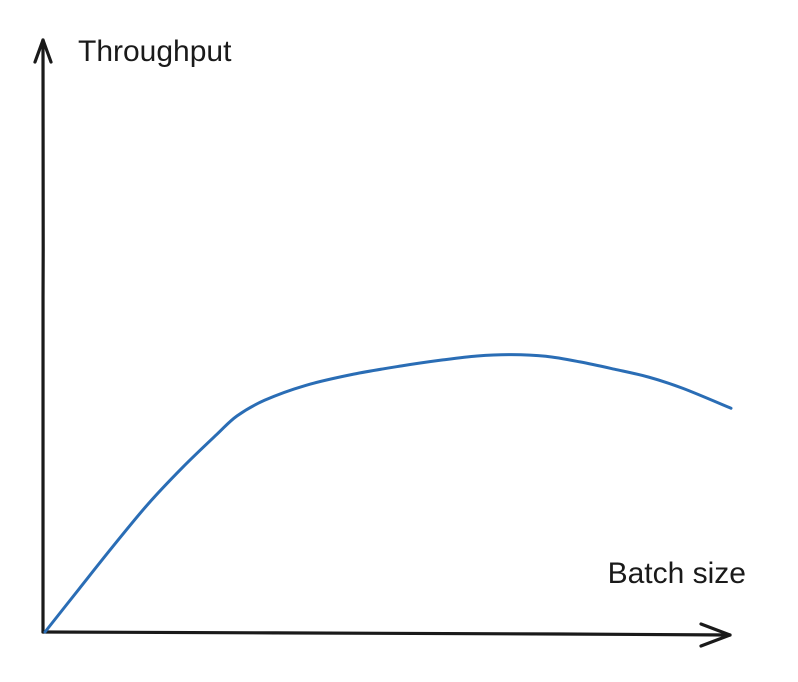 This screenshot has height=682, width=798. I want to click on x-axis-line, so click(386, 633).